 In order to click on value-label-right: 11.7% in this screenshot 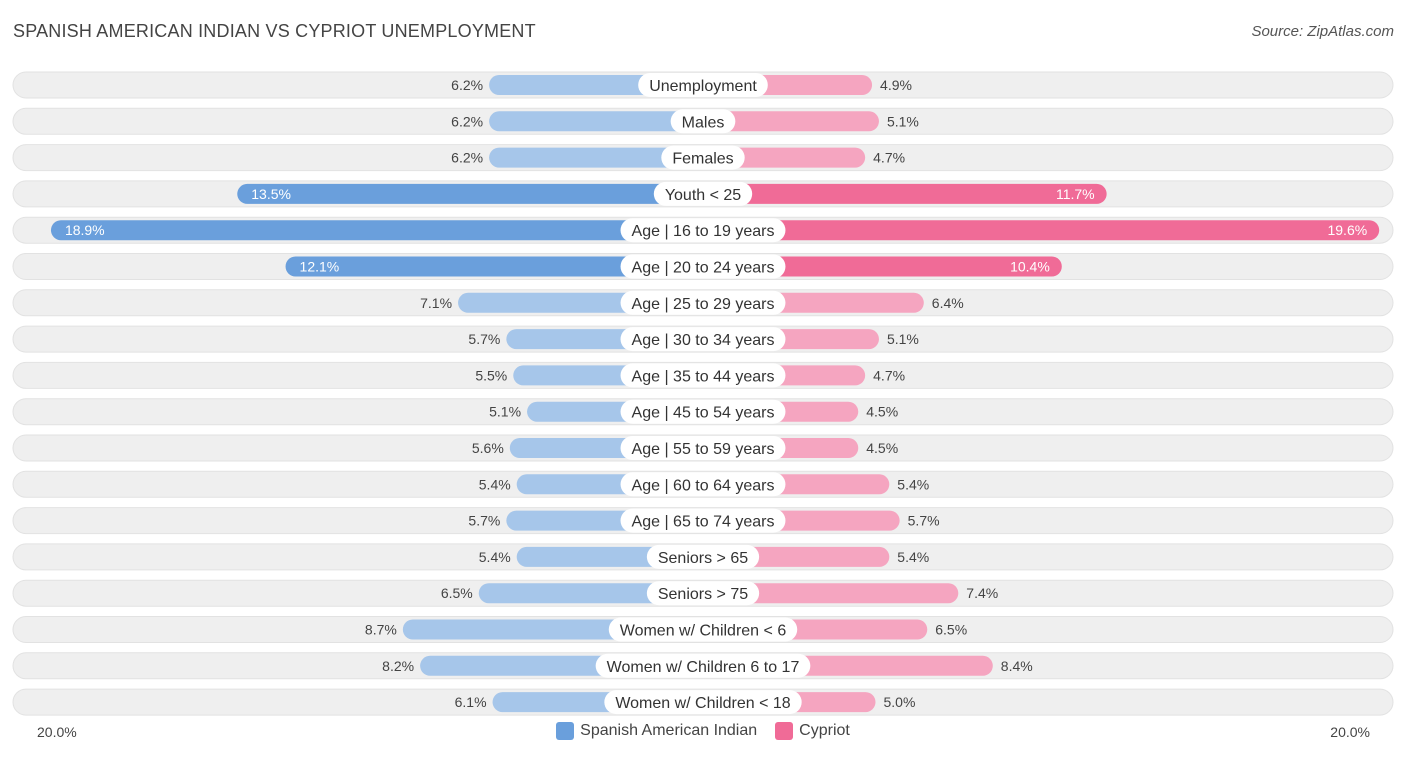, I will do `click(1075, 194)`.